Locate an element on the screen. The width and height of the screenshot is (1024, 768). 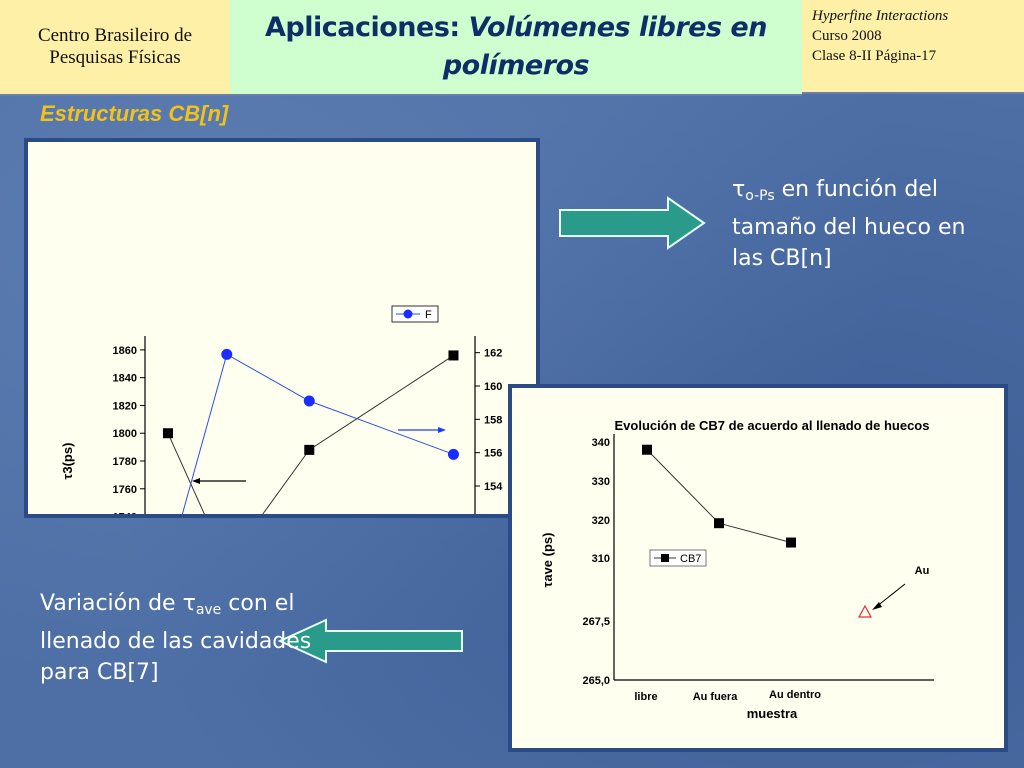
y2-tick-label: 162 is located at coordinates (493, 354).